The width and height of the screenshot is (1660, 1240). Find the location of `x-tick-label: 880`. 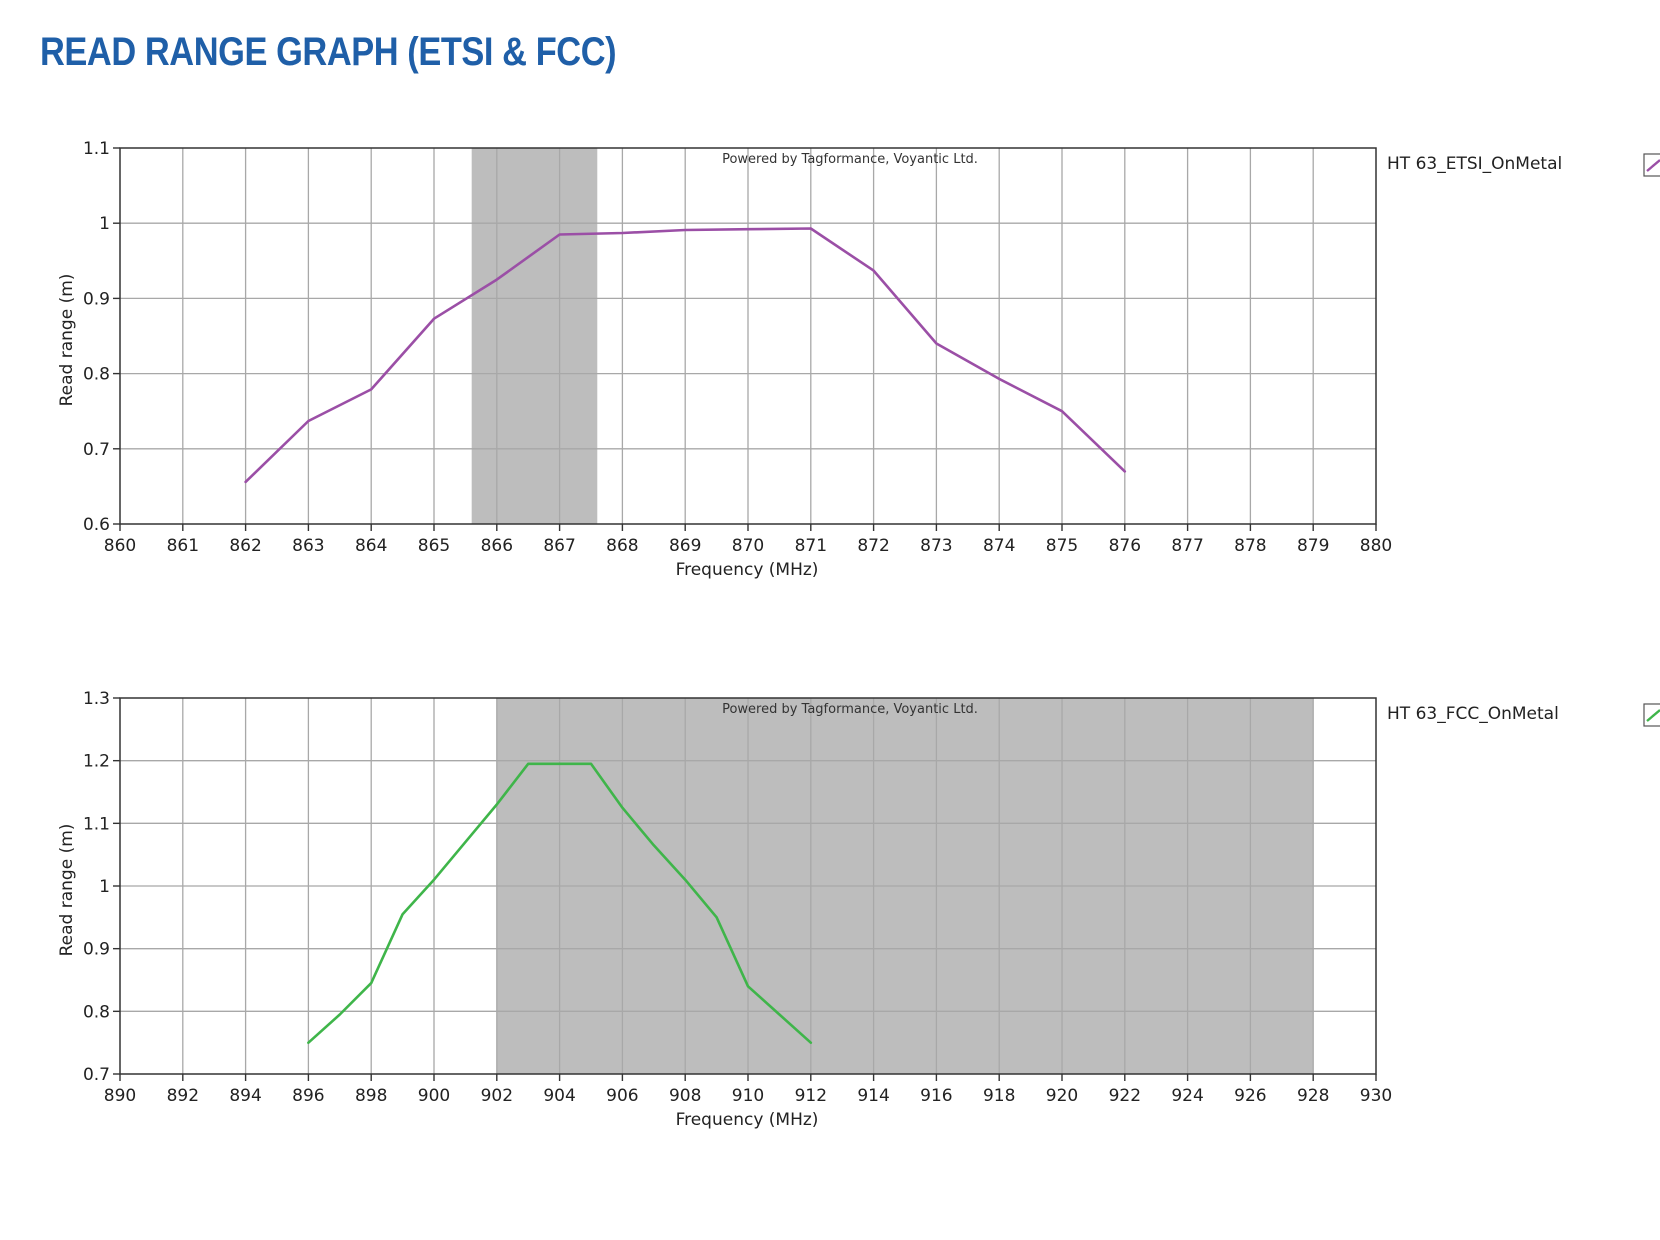

x-tick-label: 880 is located at coordinates (1376, 546).